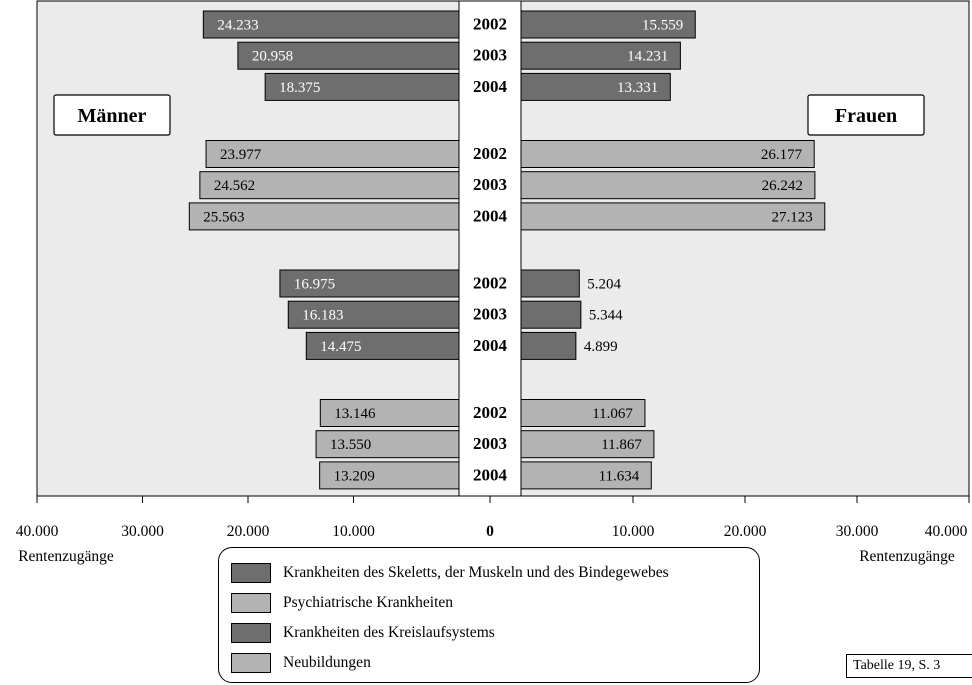 The width and height of the screenshot is (972, 685). Describe the element at coordinates (223, 217) in the screenshot. I see `data-label-maenner: 25.563` at that location.